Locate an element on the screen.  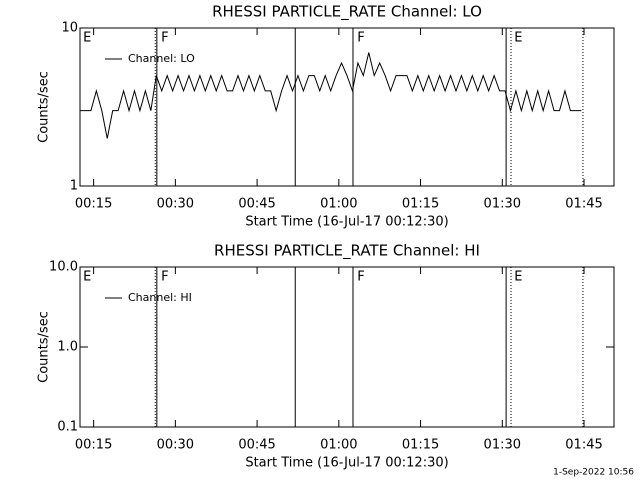
chart-title: RHESSI PARTICLE_RATE Channel: HI is located at coordinates (347, 251).